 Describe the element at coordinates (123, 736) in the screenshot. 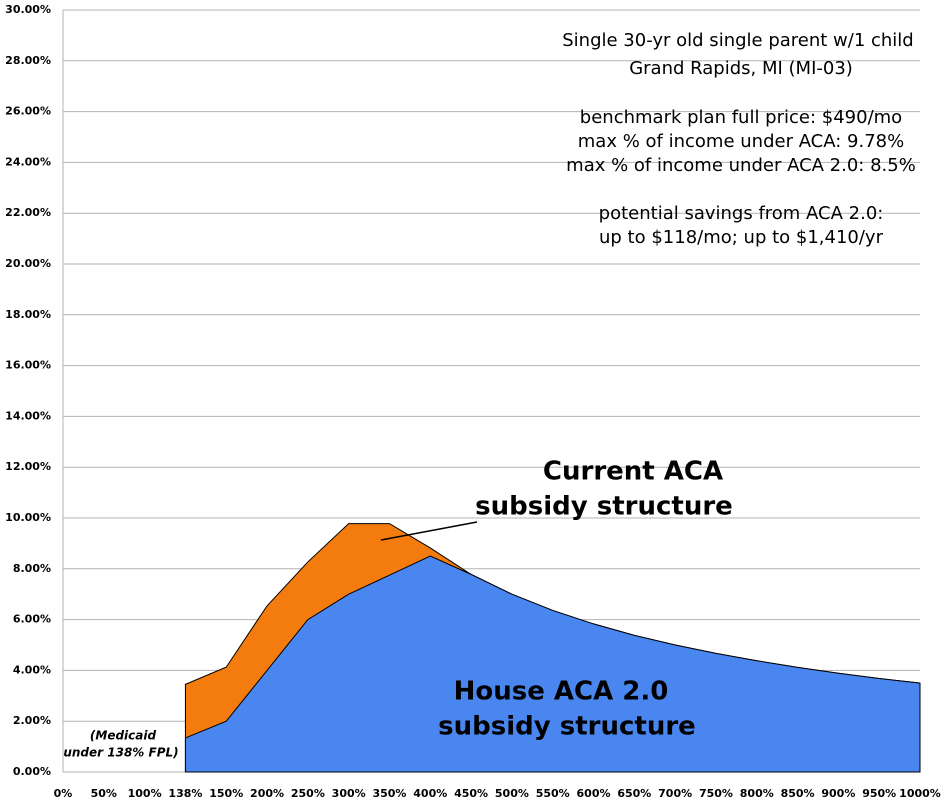

I see `annotation: (Medicaid` at that location.